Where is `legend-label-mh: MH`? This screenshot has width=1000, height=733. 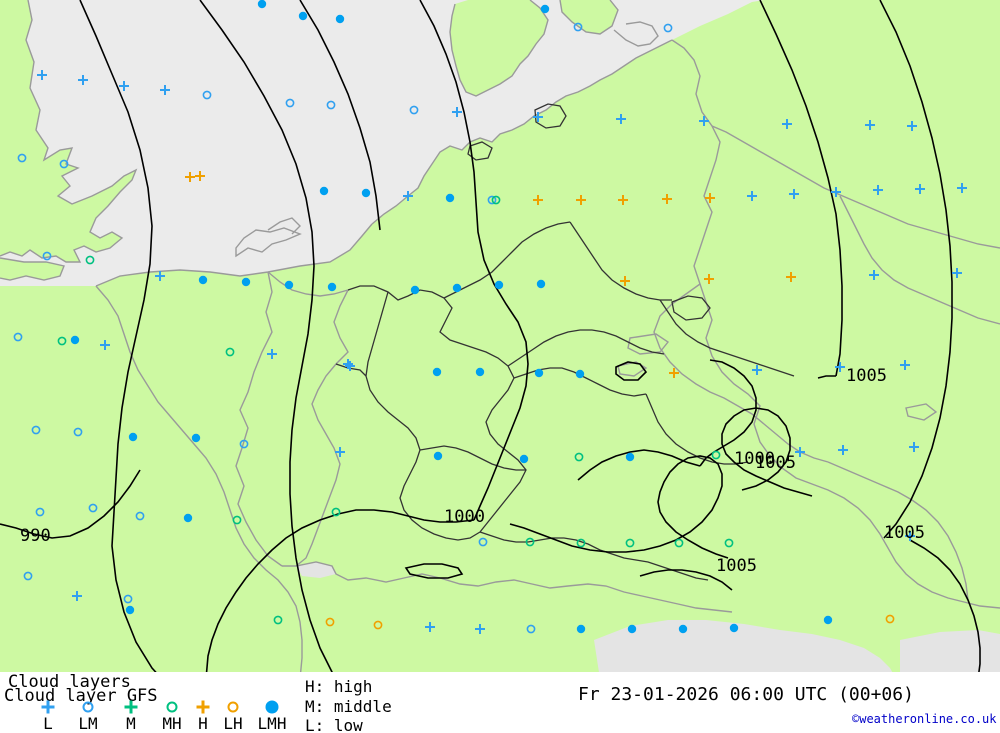 legend-label-mh: MH is located at coordinates (172, 723).